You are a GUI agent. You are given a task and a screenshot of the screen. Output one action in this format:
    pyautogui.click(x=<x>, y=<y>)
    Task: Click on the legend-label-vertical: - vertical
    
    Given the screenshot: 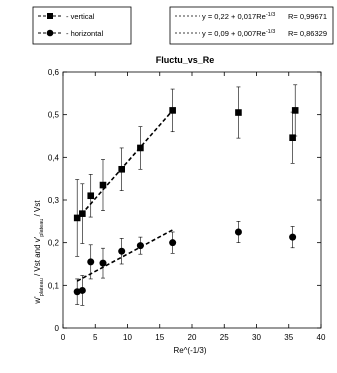 What is the action you would take?
    pyautogui.click(x=80, y=16)
    